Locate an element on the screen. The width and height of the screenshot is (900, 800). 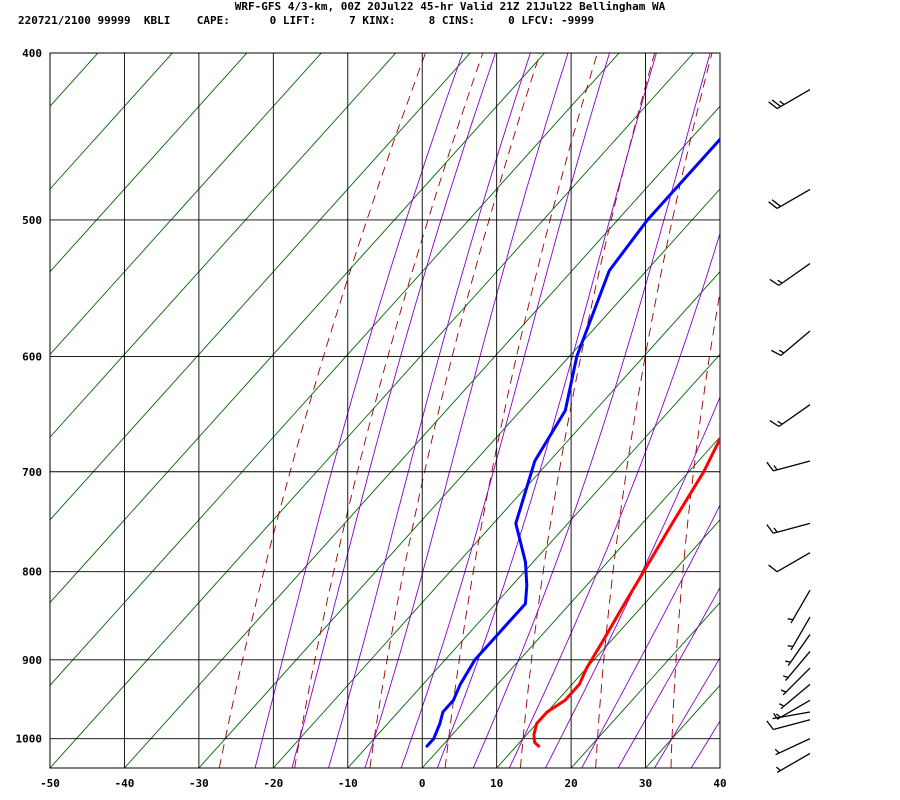
x-tick-label: -50 is located at coordinates (50, 783).